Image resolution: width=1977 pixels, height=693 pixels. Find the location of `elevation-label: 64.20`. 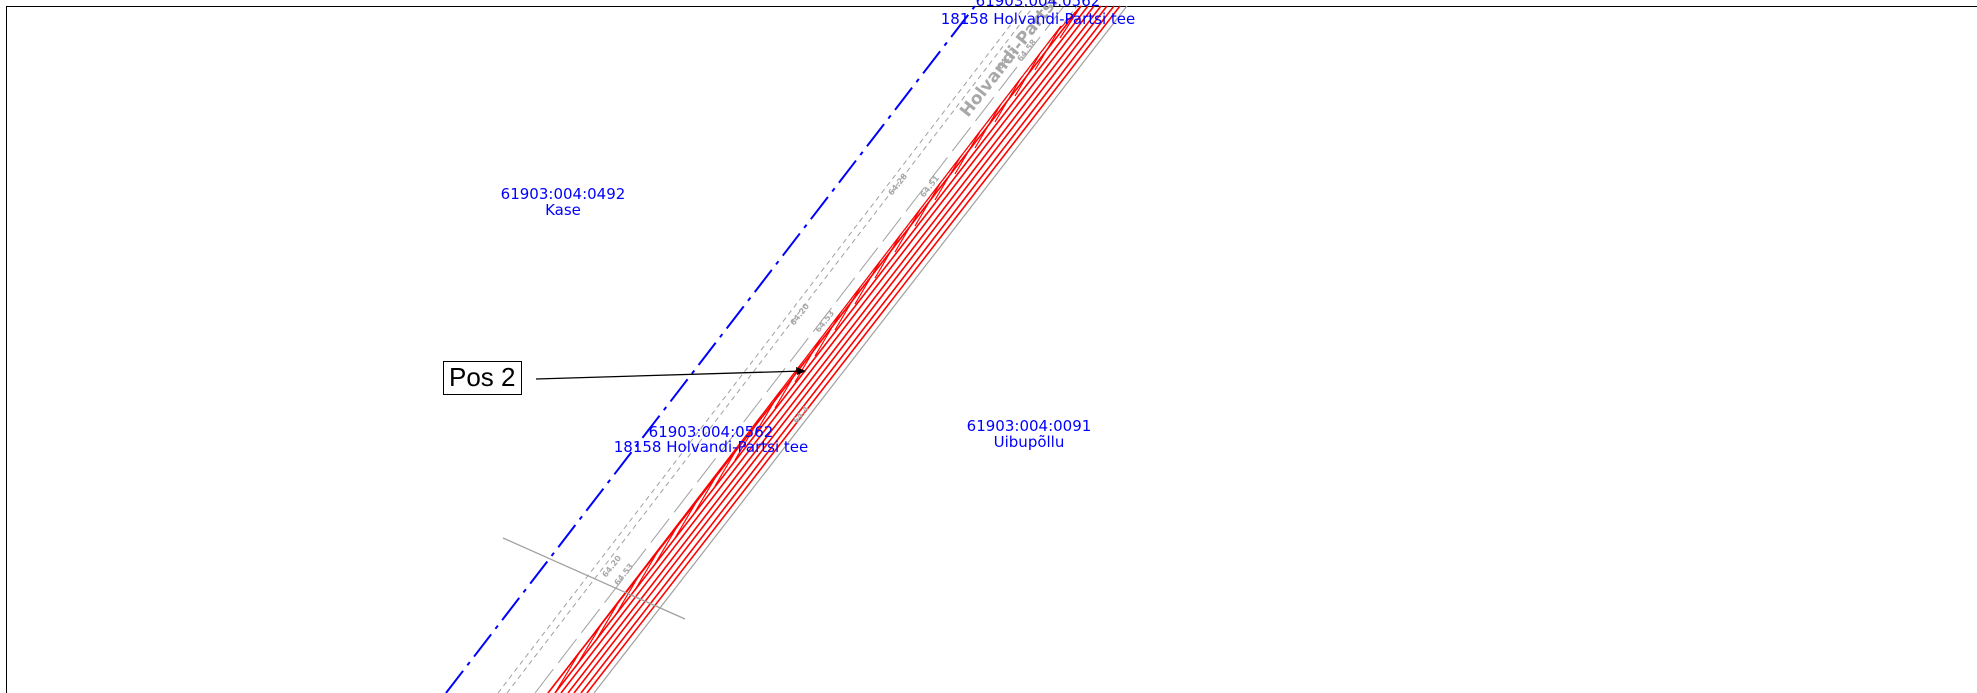

elevation-label: 64.20 is located at coordinates (799, 314).